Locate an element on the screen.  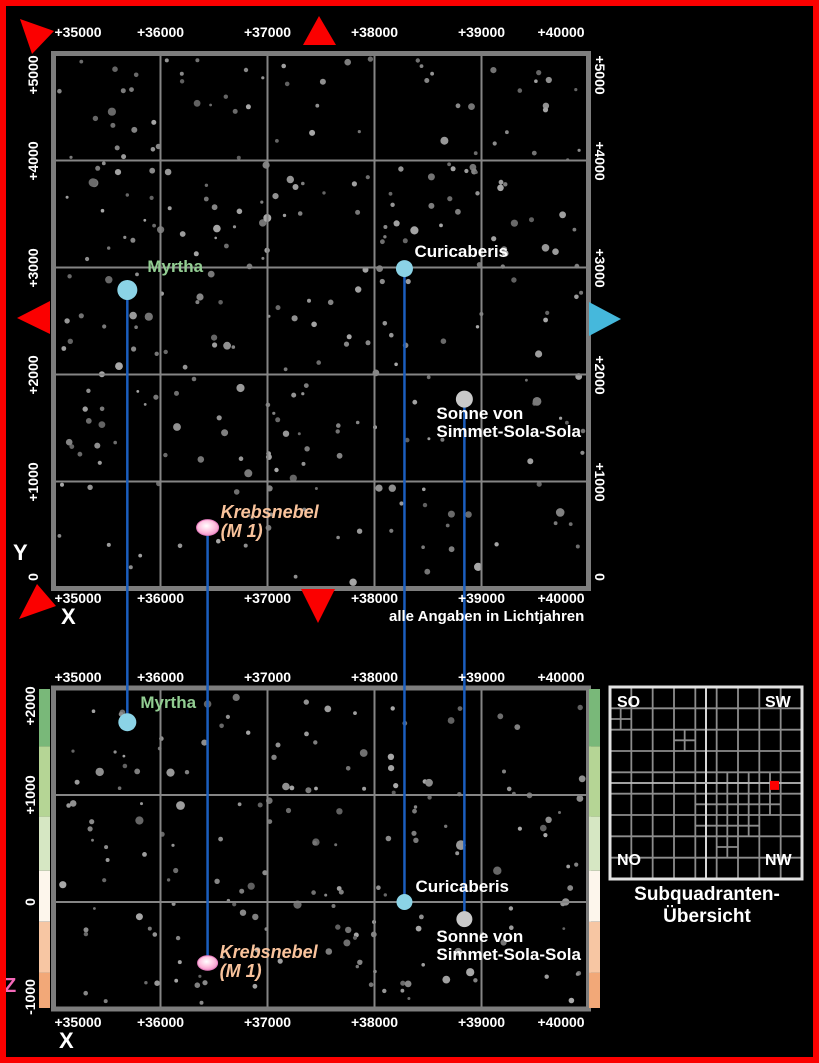
top-map-x-tick-bottom: +36000 is located at coordinates (160, 598).